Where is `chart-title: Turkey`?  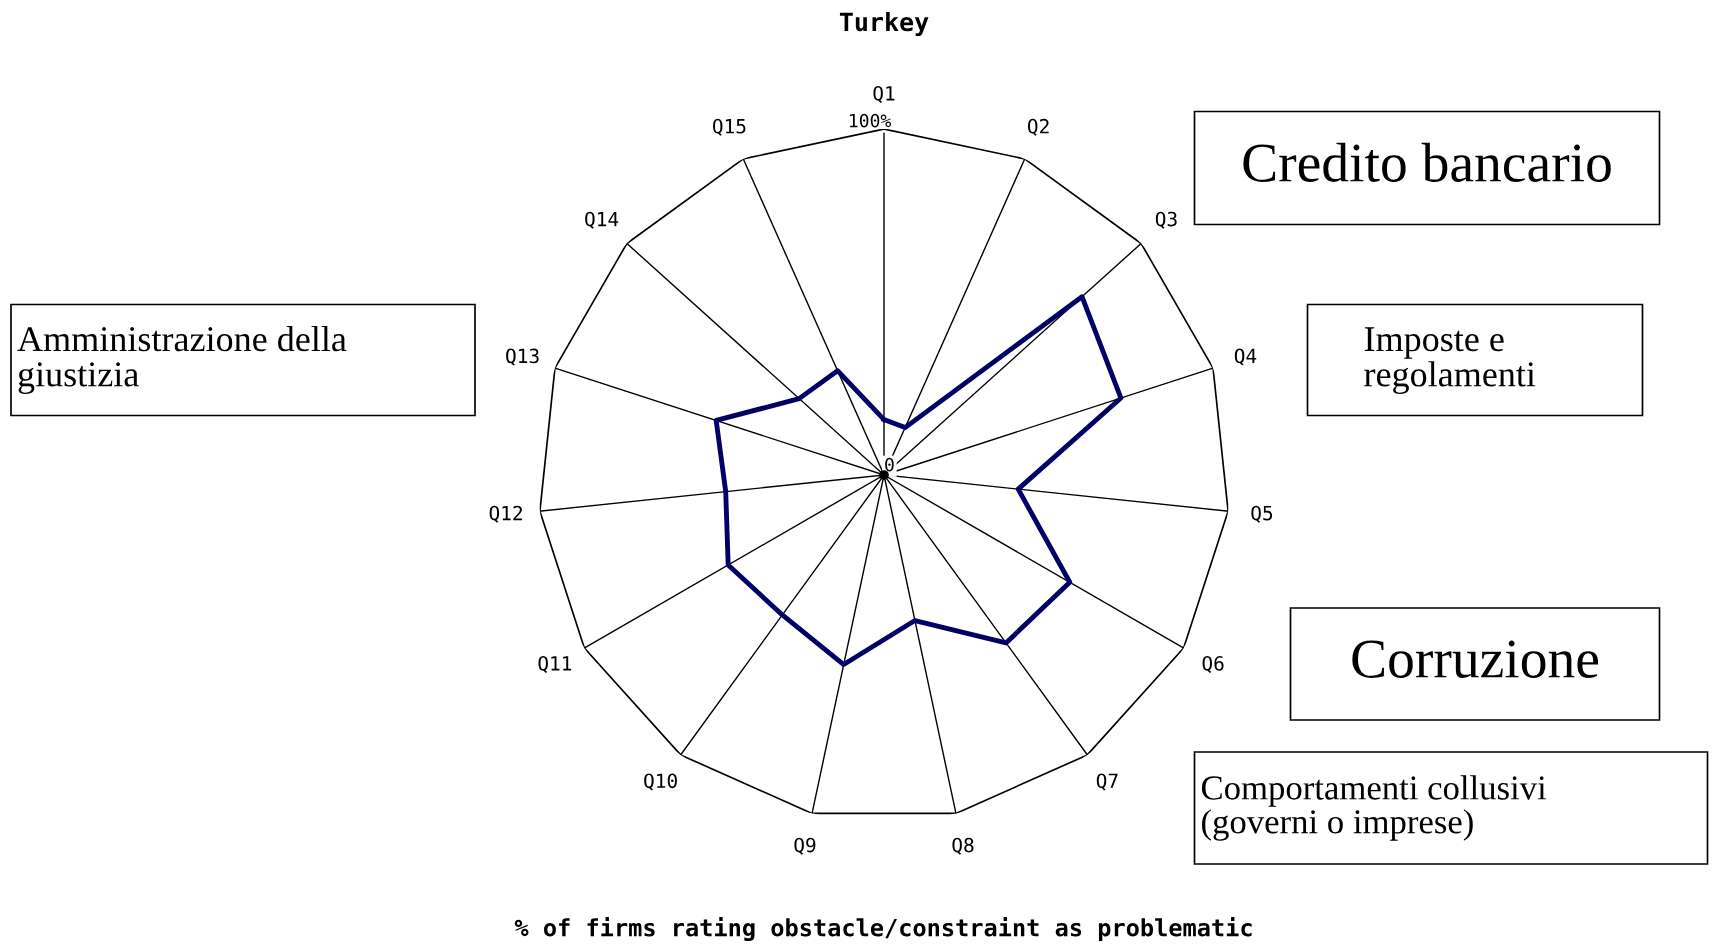 chart-title: Turkey is located at coordinates (884, 24).